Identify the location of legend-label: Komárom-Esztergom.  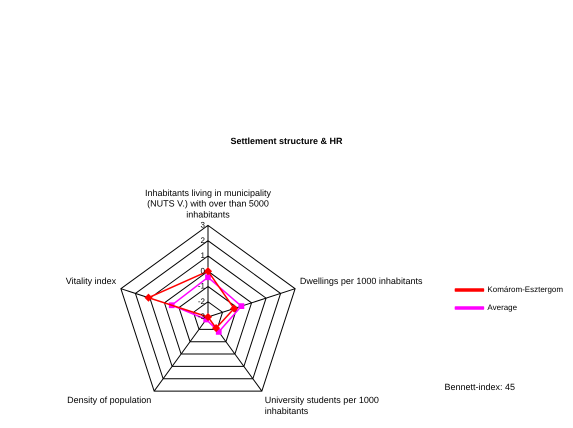
(525, 289).